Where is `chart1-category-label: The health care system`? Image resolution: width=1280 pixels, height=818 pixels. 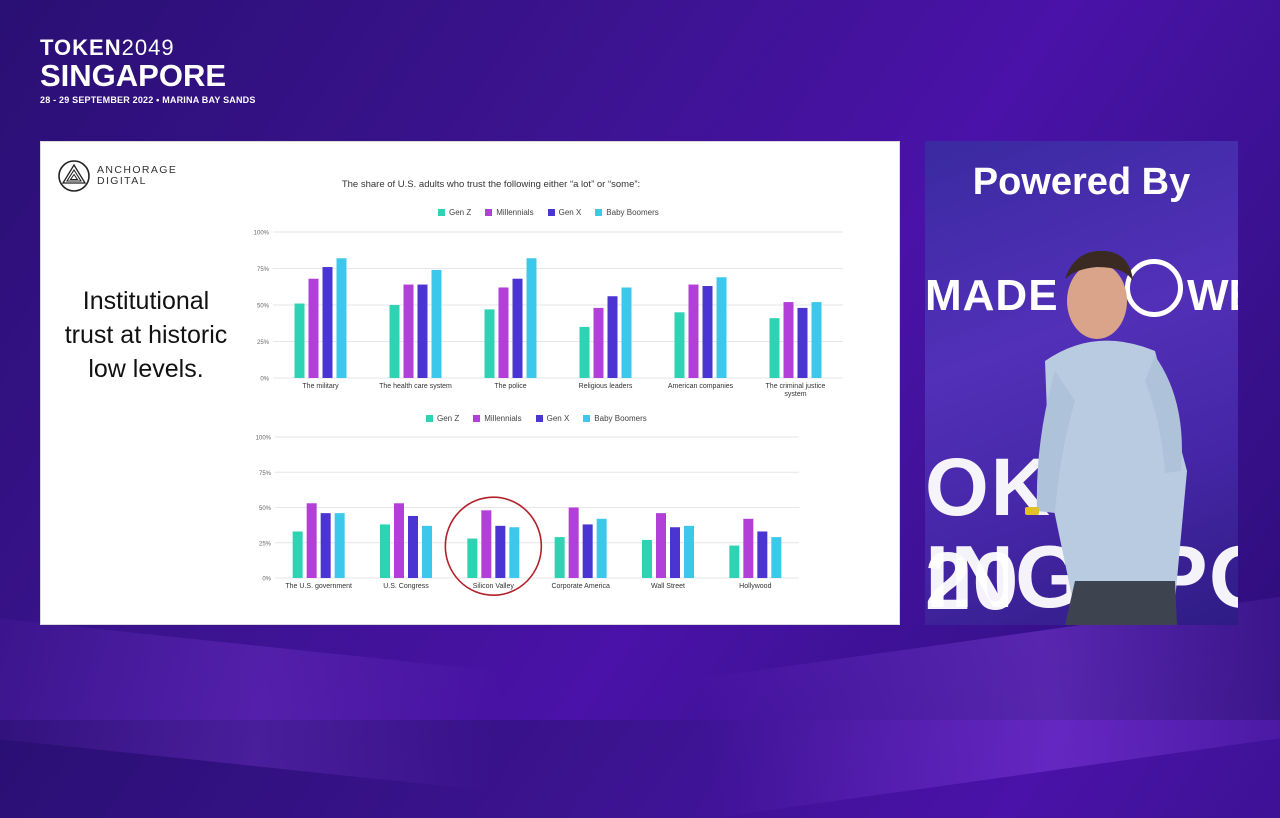
chart1-category-label: The health care system is located at coordinates (415, 386).